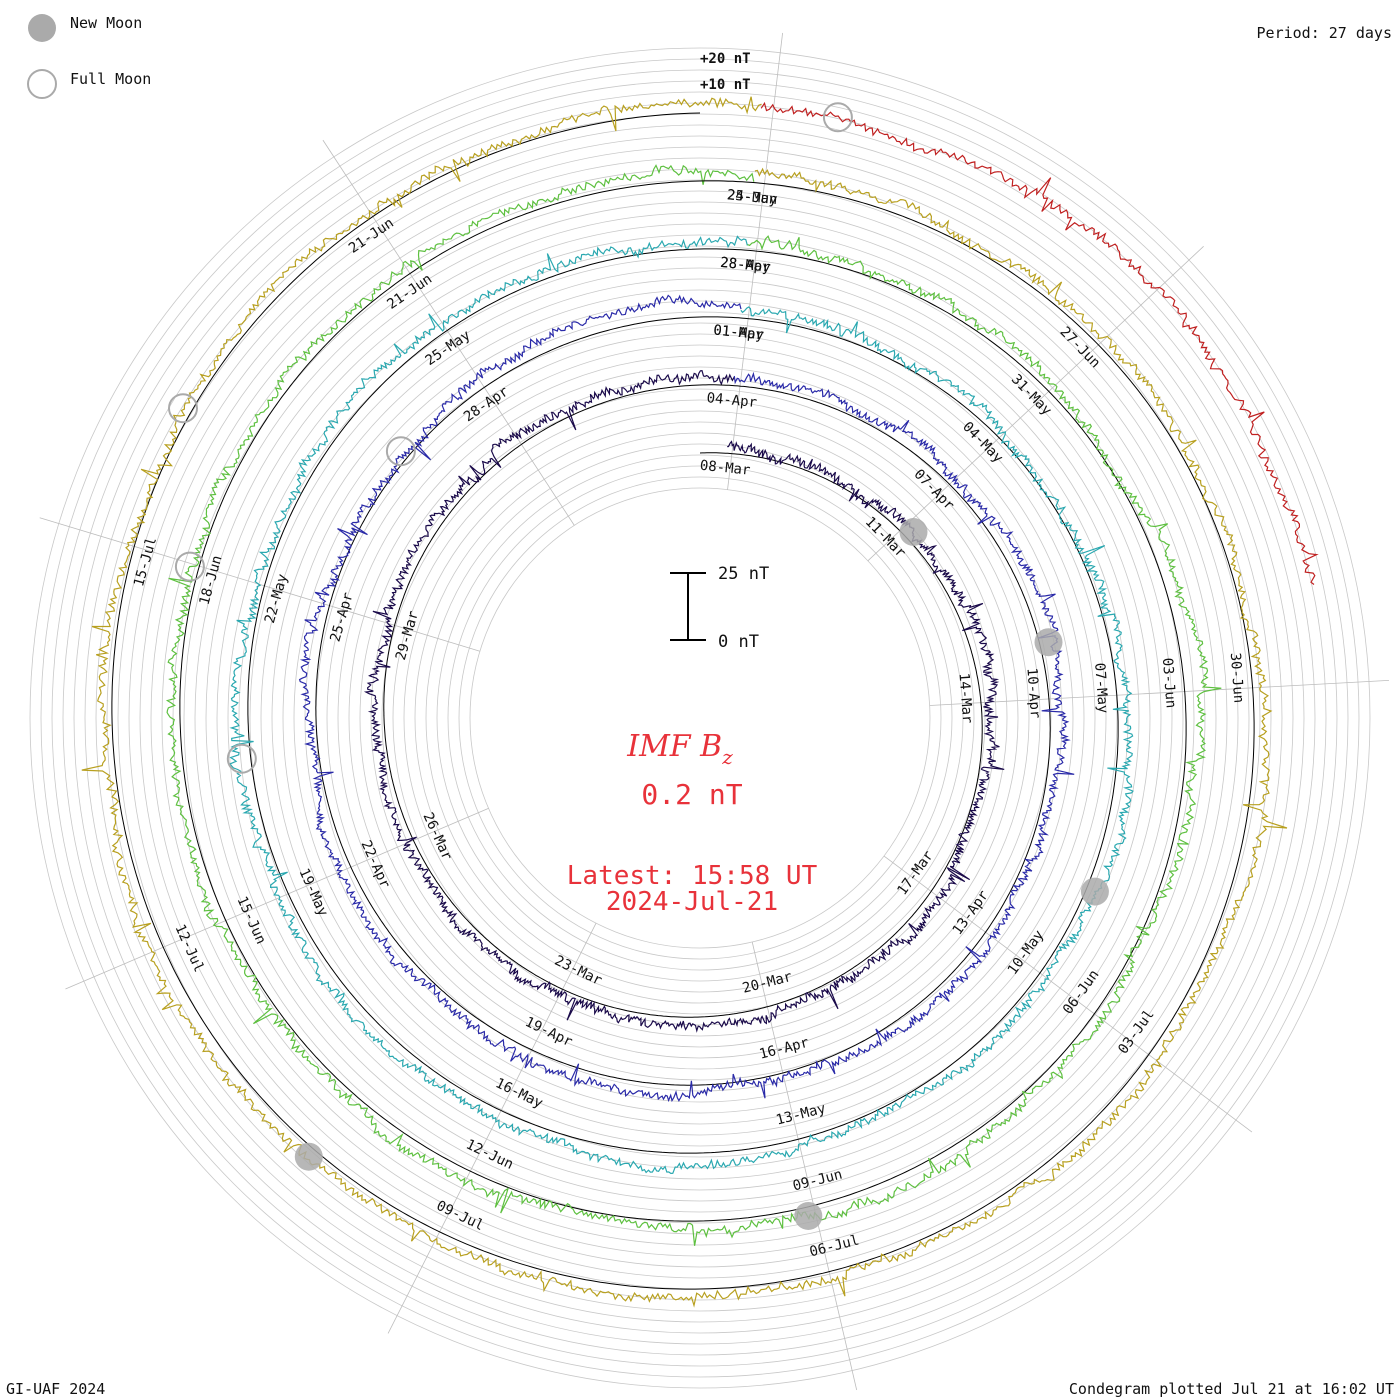 The width and height of the screenshot is (1400, 1400). What do you see at coordinates (692, 876) in the screenshot?
I see `latest-time: Latest: 15:58 UT` at bounding box center [692, 876].